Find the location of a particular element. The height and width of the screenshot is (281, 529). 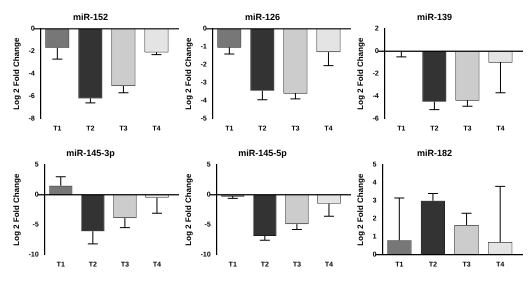

chart-title: miR-139 is located at coordinates (434, 17).